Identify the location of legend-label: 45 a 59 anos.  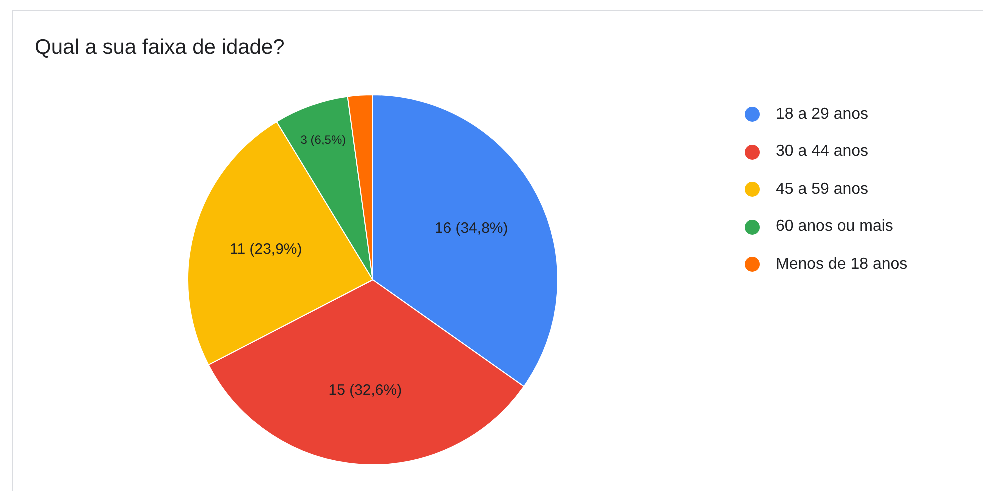
(822, 189).